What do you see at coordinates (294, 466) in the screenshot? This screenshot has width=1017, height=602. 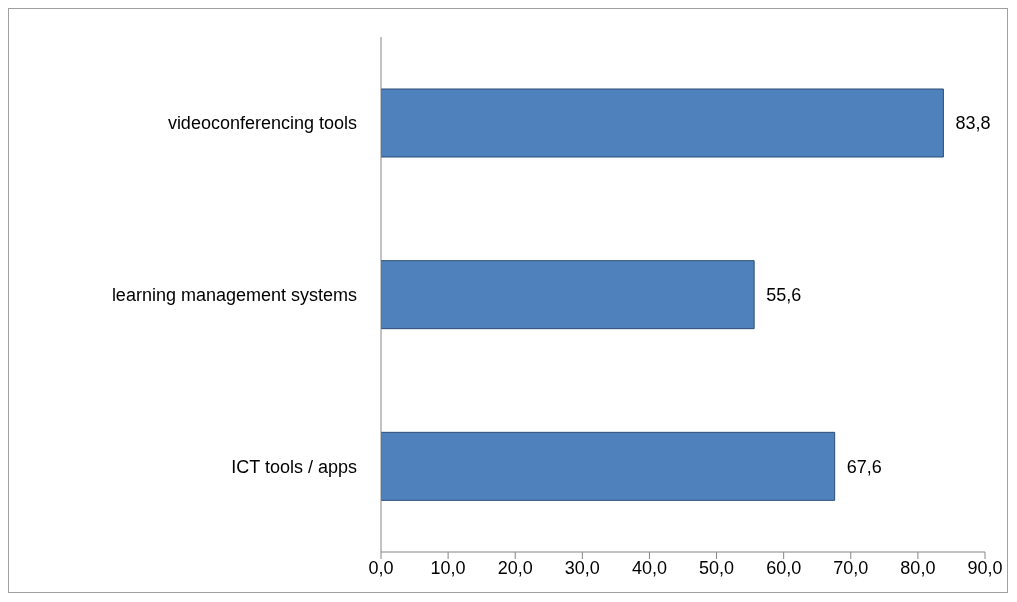 I see `y-tick-label: ICT tools / apps` at bounding box center [294, 466].